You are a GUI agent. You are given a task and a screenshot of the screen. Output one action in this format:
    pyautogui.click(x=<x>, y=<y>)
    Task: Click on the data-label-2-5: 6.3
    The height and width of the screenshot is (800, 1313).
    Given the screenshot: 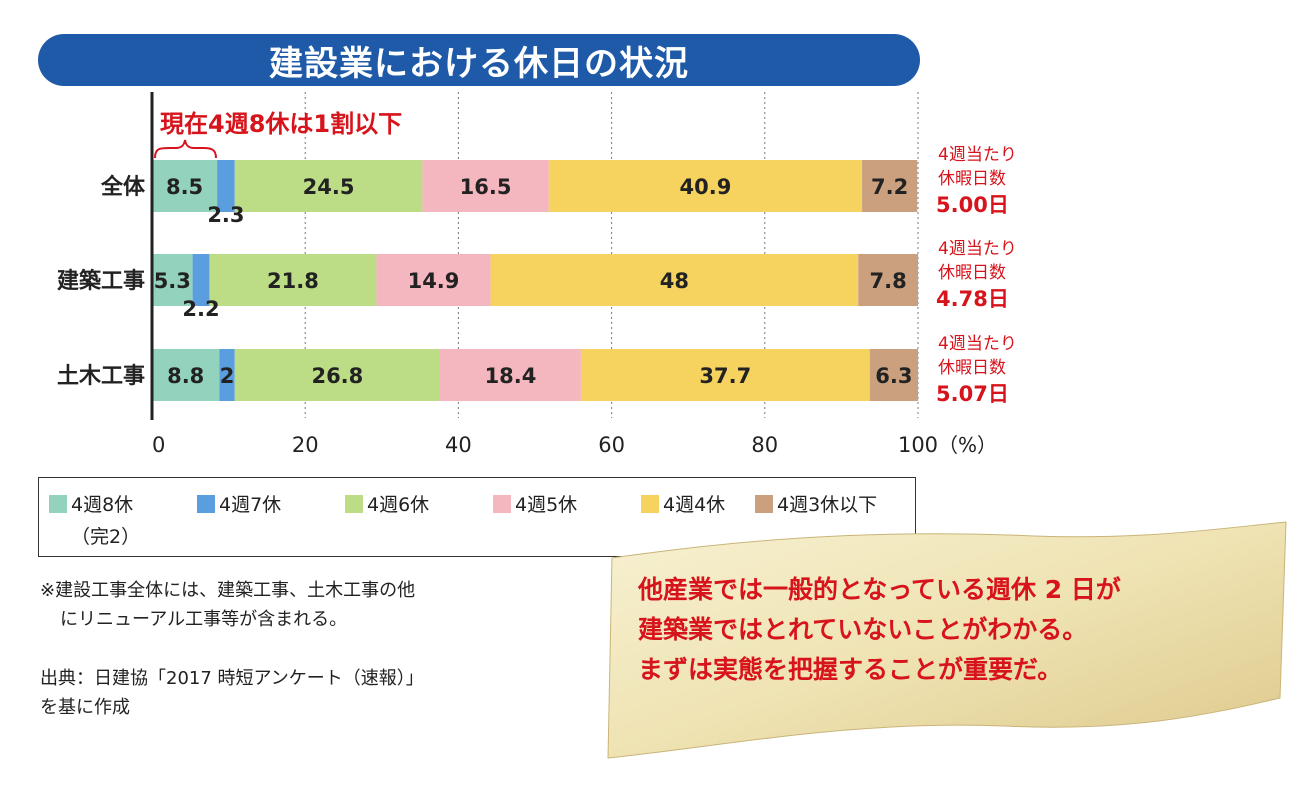 What is the action you would take?
    pyautogui.click(x=893, y=376)
    